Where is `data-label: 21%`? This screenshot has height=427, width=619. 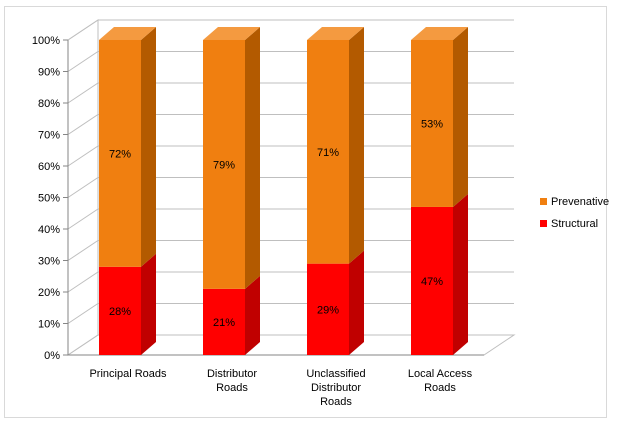 data-label: 21% is located at coordinates (224, 323).